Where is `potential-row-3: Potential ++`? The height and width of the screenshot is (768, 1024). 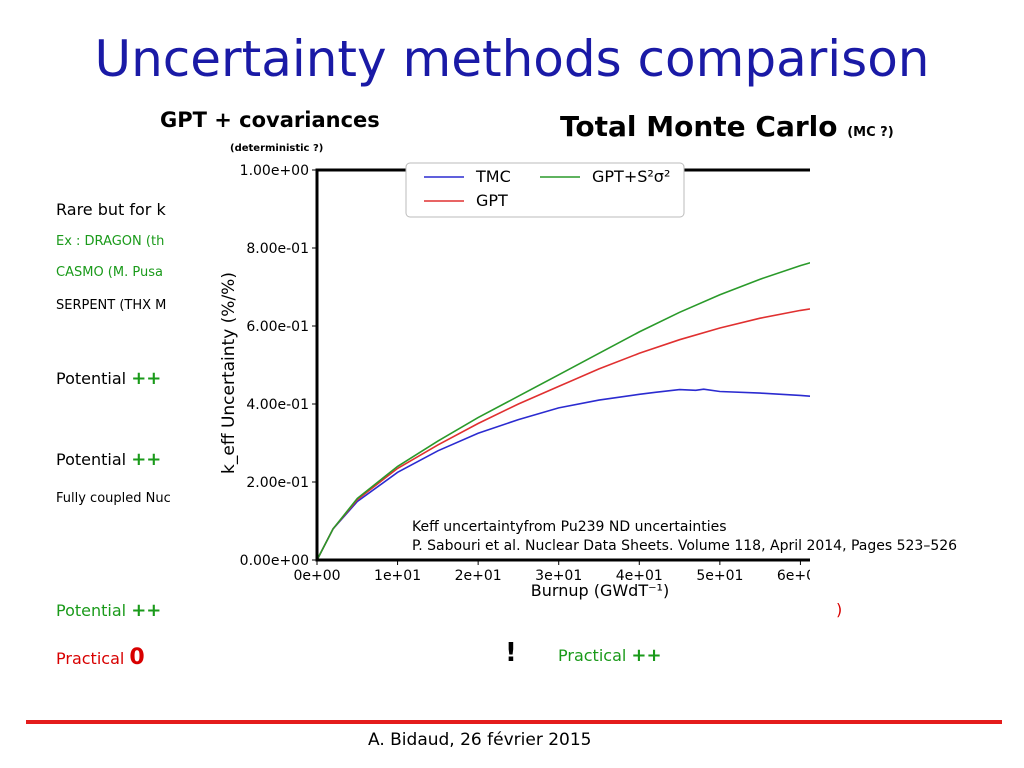
potential-row-3: Potential ++ is located at coordinates (108, 610).